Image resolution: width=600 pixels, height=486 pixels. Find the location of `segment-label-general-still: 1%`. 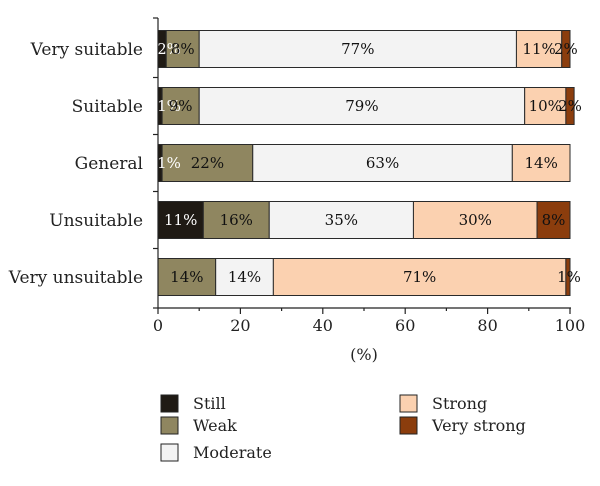

segment-label-general-still: 1% is located at coordinates (169, 163).